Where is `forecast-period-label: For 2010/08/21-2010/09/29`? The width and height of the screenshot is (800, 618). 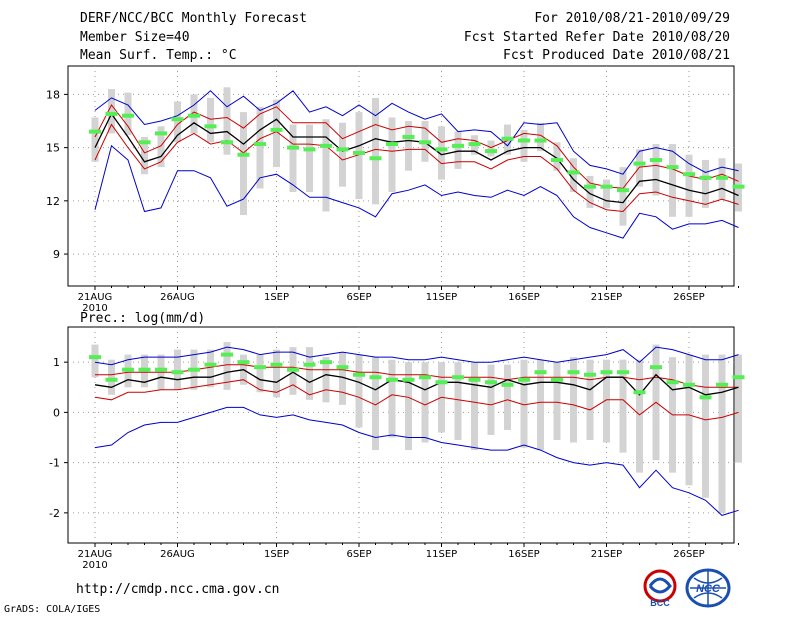 forecast-period-label: For 2010/08/21-2010/09/29 is located at coordinates (632, 18).